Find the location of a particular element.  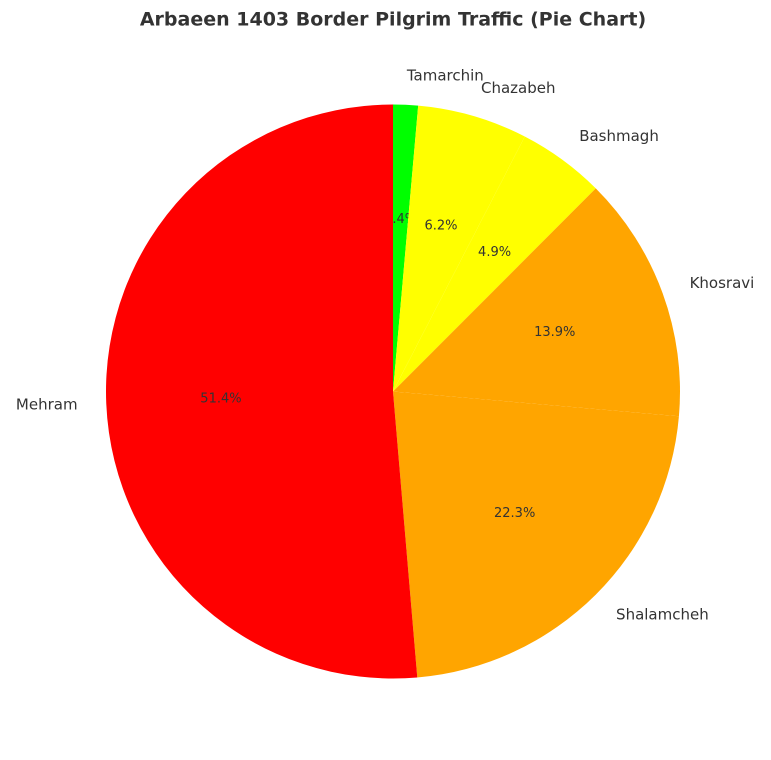

slice-percent-label: 22.3% is located at coordinates (514, 513).